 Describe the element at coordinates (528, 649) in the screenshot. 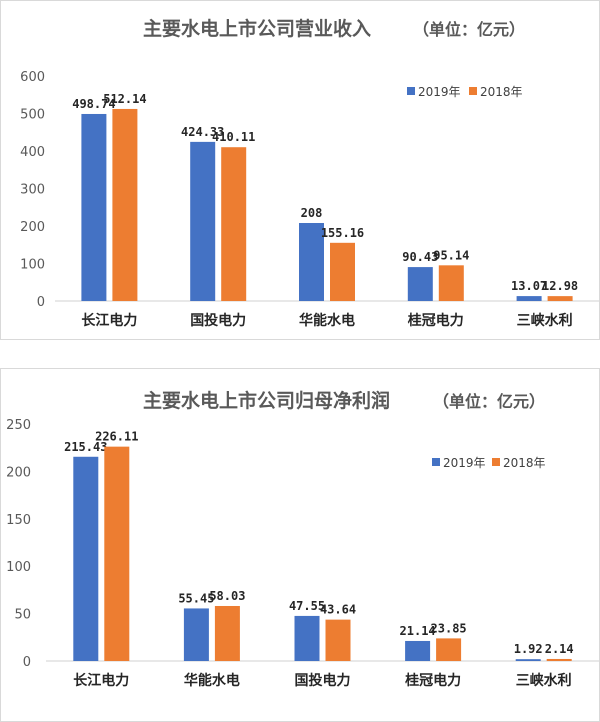

I see `data-label: 1.92` at that location.